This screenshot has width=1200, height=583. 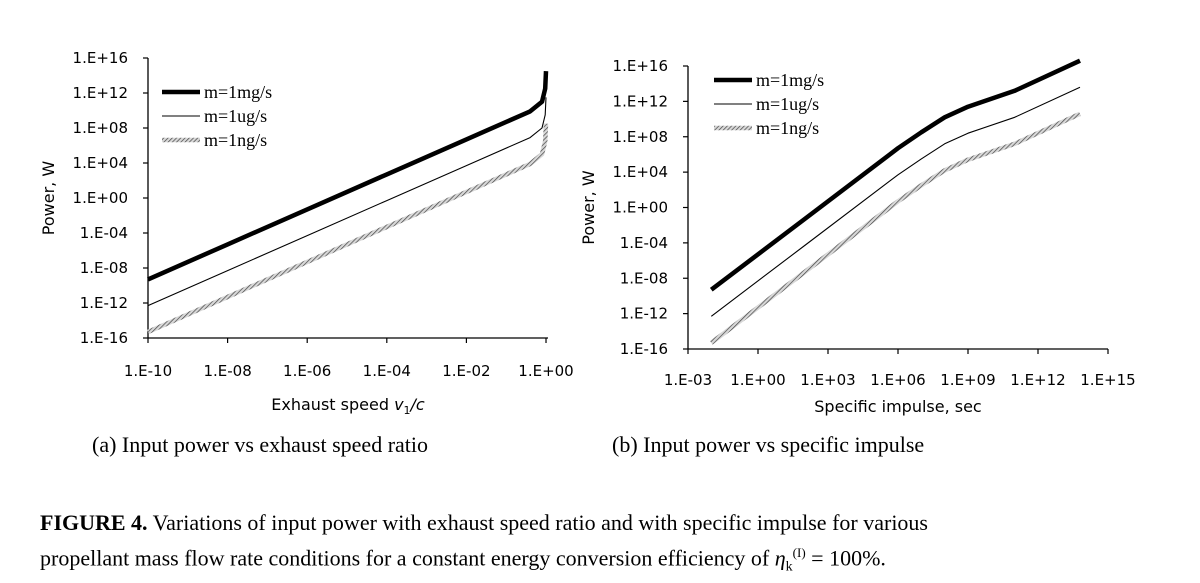 I want to click on x-tick-label: 1.E-08, so click(x=227, y=371).